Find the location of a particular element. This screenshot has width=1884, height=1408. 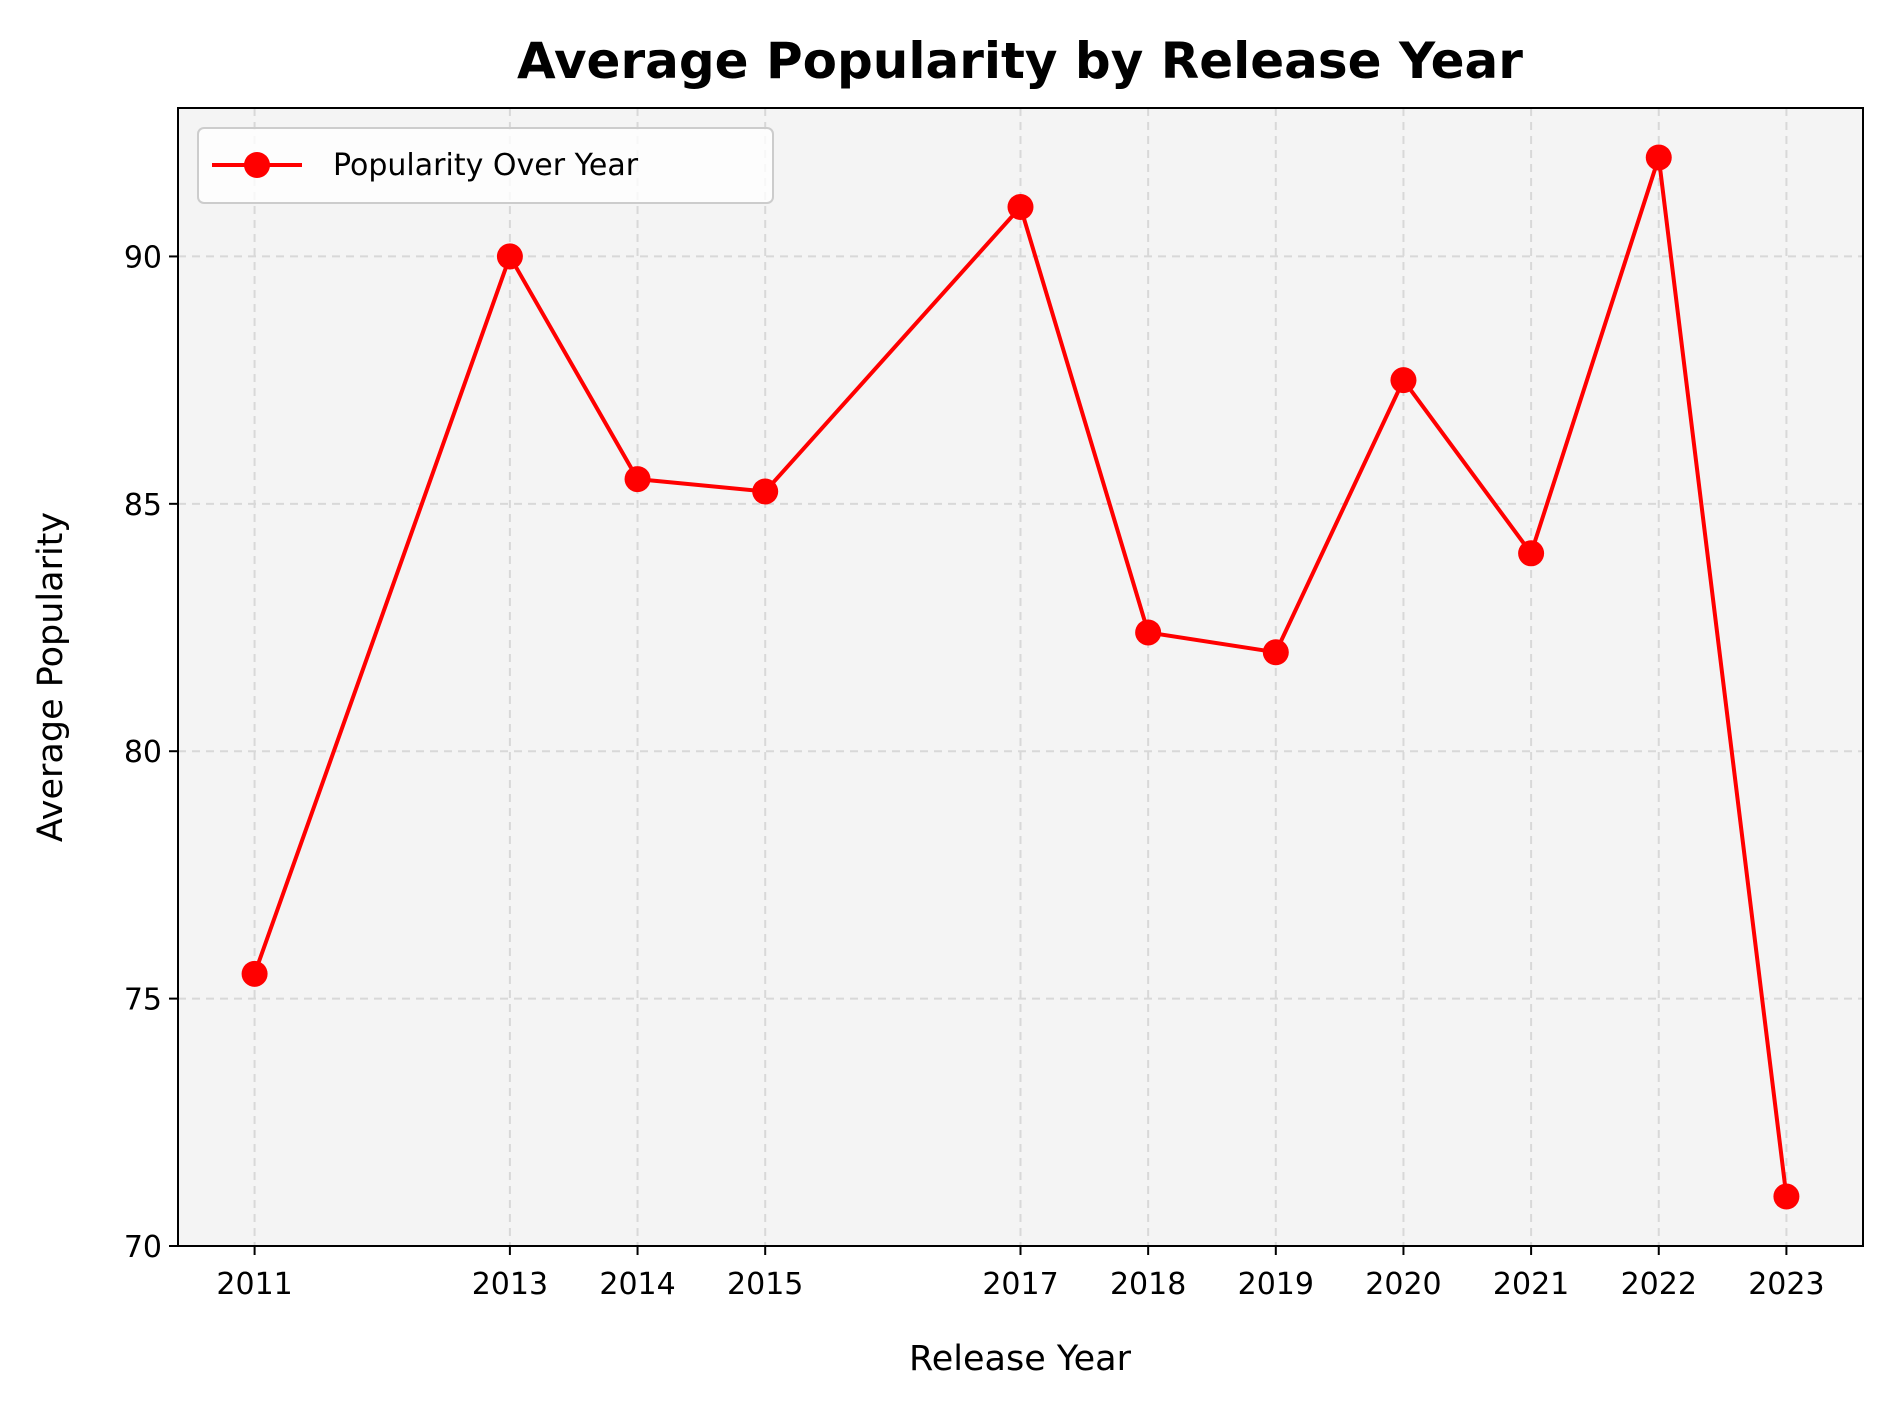

x-tick-label: 2020 is located at coordinates (1403, 1284).